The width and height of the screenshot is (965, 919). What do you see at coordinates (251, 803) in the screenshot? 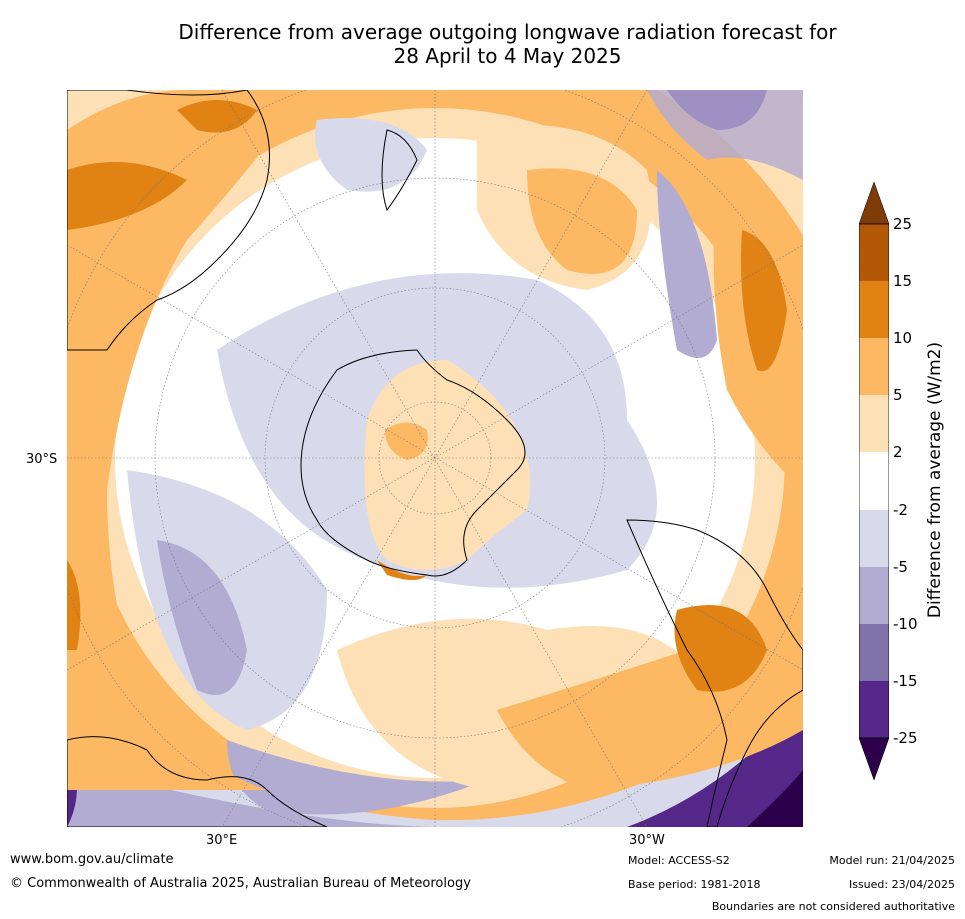
I see `purple-band-sw` at bounding box center [251, 803].